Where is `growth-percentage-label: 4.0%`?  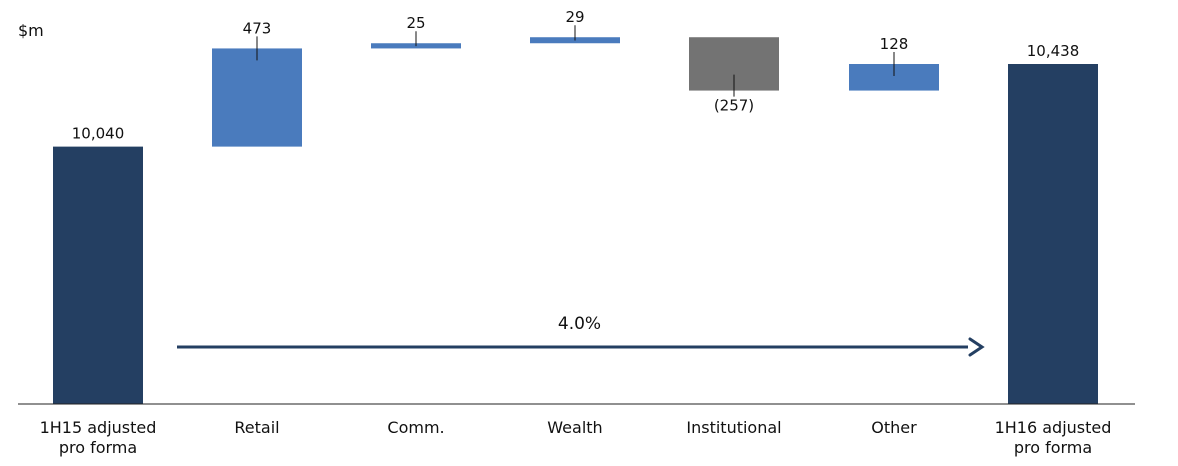
growth-percentage-label: 4.0% is located at coordinates (579, 324).